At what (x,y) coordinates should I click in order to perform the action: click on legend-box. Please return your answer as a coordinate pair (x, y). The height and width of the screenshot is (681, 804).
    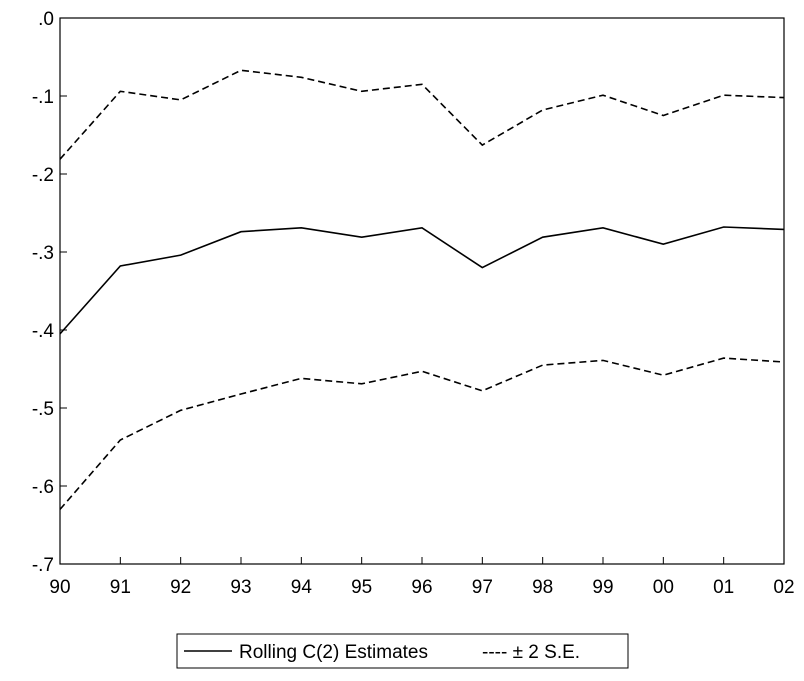
    Looking at the image, I should click on (402, 651).